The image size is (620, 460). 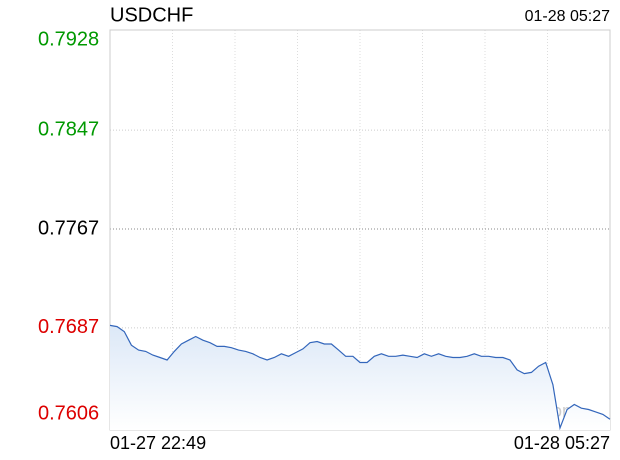 What do you see at coordinates (562, 443) in the screenshot?
I see `x-tick-label: 01-28 05:27` at bounding box center [562, 443].